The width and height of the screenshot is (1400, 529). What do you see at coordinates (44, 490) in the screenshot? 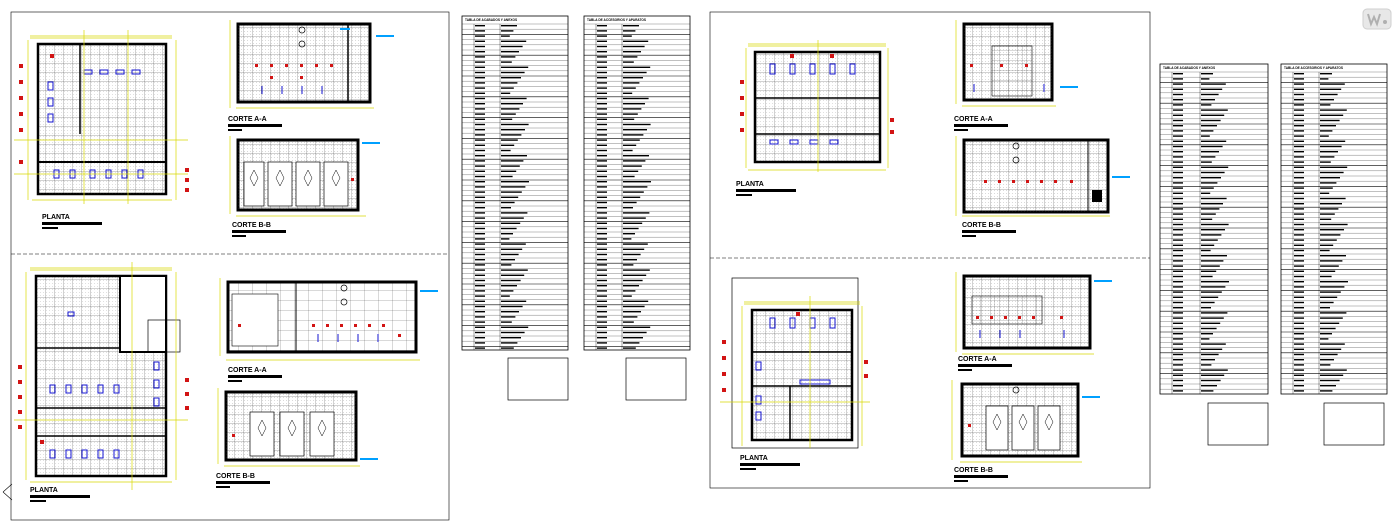
I see `plan-label-2: PLANTA` at bounding box center [44, 490].